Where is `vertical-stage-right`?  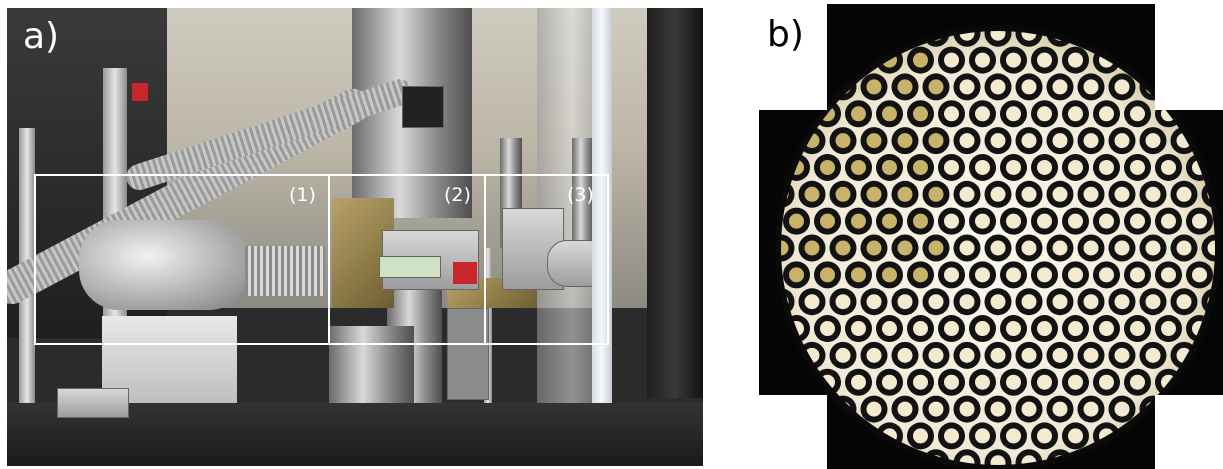
vertical-stage-right is located at coordinates (583, 193).